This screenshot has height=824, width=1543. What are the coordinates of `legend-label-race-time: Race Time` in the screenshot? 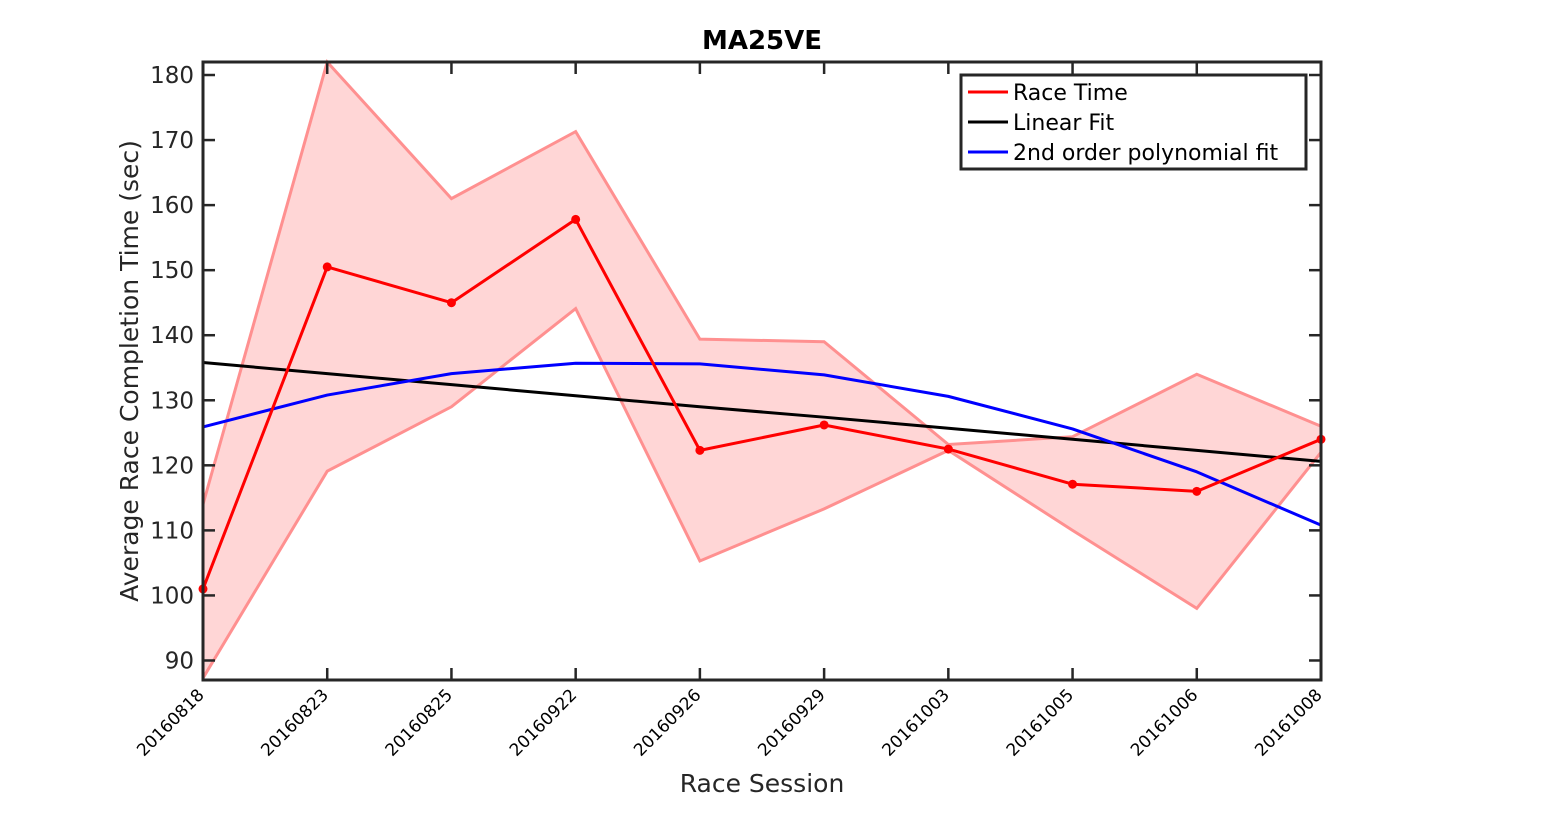 It's located at (1070, 93).